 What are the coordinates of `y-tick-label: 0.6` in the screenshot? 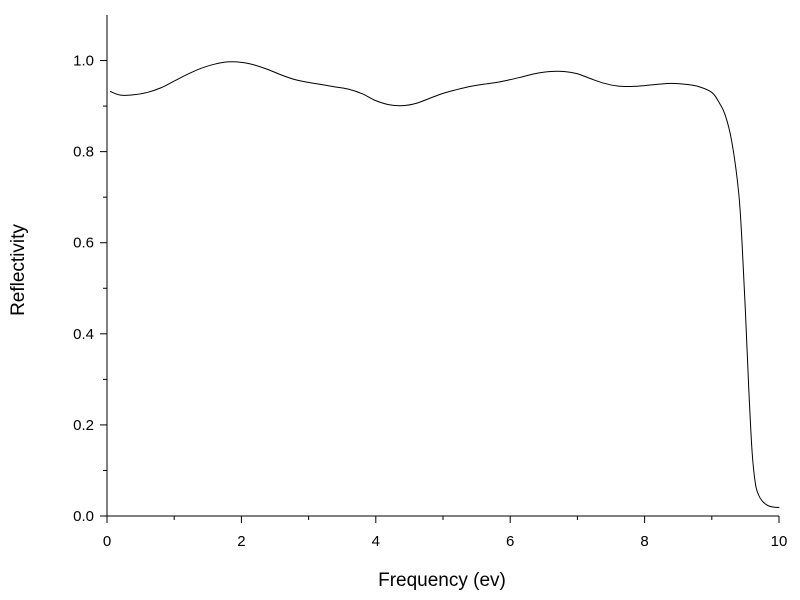 It's located at (83, 243).